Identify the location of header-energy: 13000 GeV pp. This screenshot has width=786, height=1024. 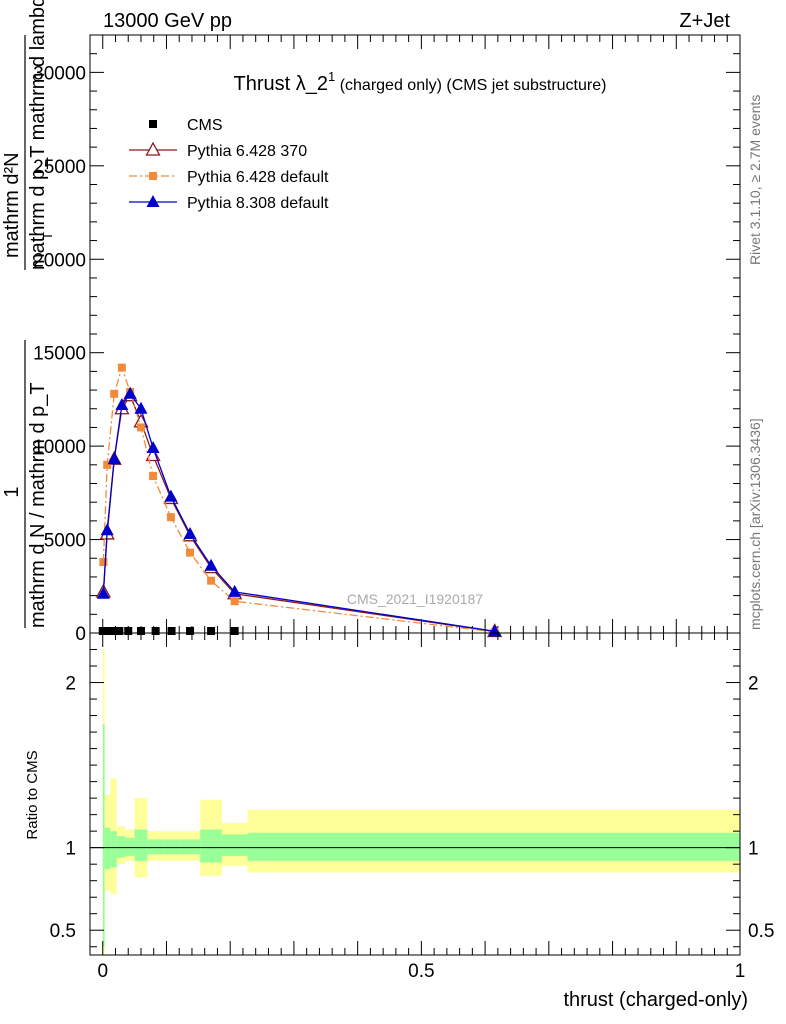
(167, 21).